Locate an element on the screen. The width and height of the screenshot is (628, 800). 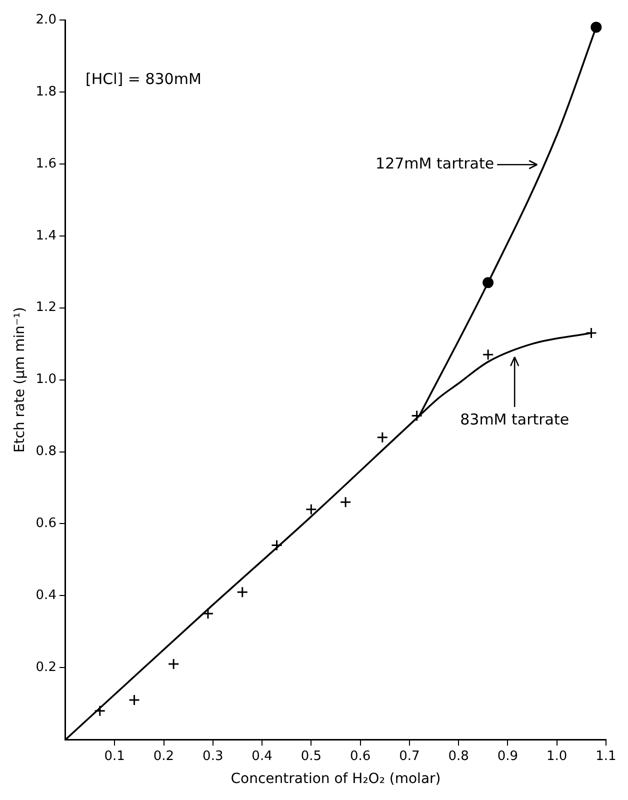
y-tick-label: 0.2 is located at coordinates (46, 668).